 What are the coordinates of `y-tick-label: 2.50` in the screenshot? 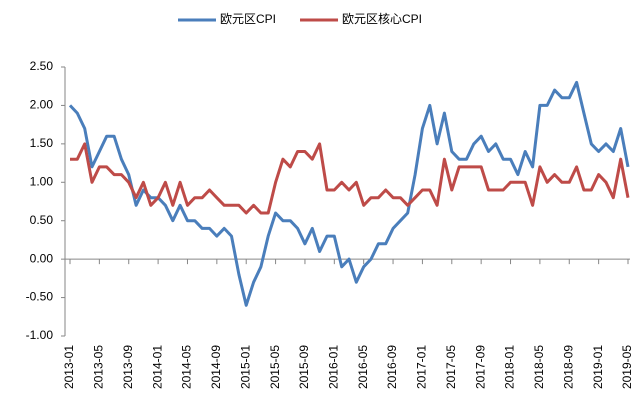 It's located at (42, 66).